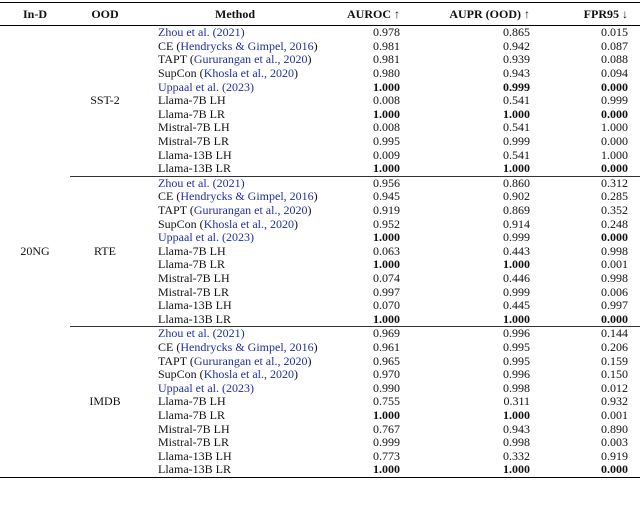  I want to click on method-text: SupCon (, so click(181, 223).